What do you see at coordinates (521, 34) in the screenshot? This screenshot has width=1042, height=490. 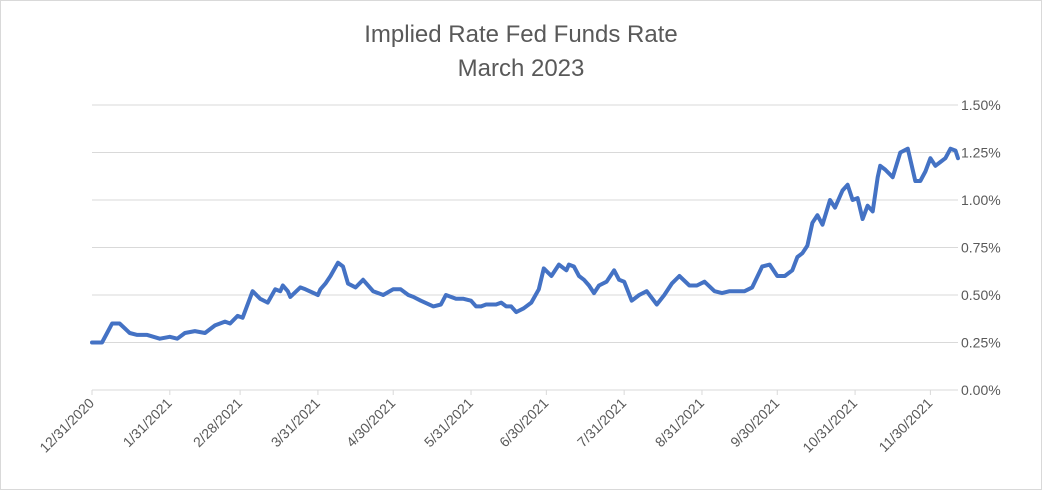 I see `chart-title: Implied Rate Fed Funds Rate` at bounding box center [521, 34].